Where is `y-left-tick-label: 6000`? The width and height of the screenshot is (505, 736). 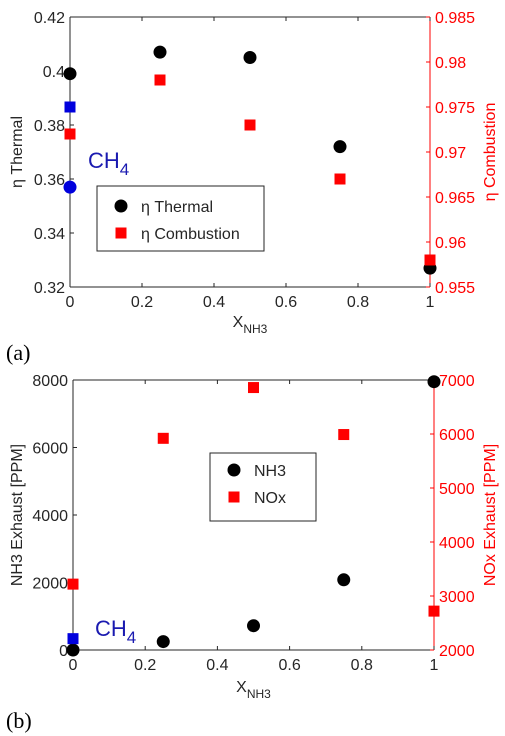 y-left-tick-label: 6000 is located at coordinates (50, 449).